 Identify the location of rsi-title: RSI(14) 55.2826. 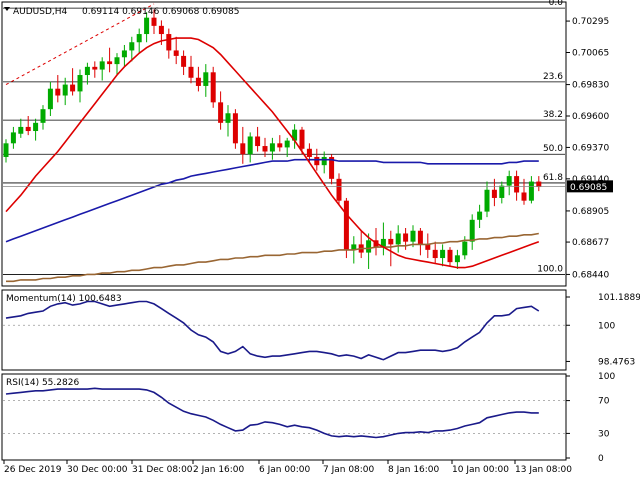
(42, 383).